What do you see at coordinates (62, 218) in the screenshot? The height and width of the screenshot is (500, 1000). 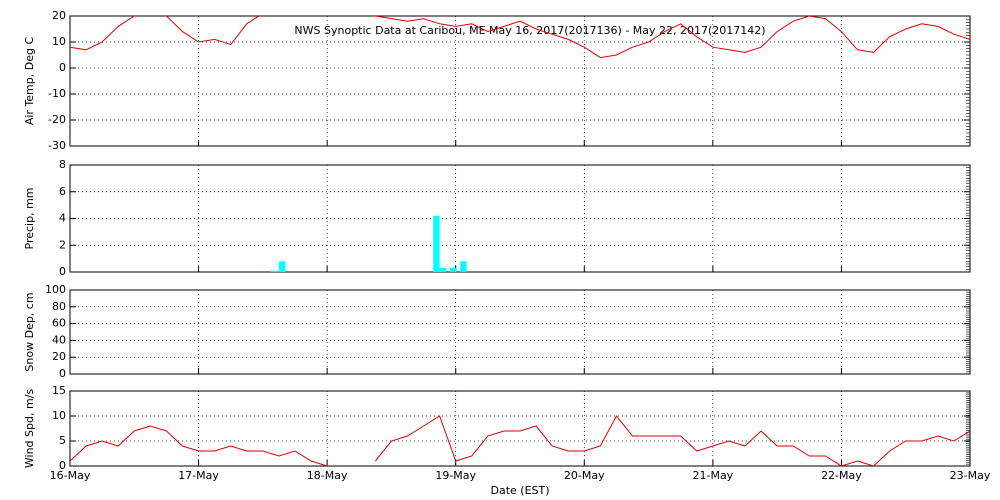 I see `y-tick-label: 4` at bounding box center [62, 218].